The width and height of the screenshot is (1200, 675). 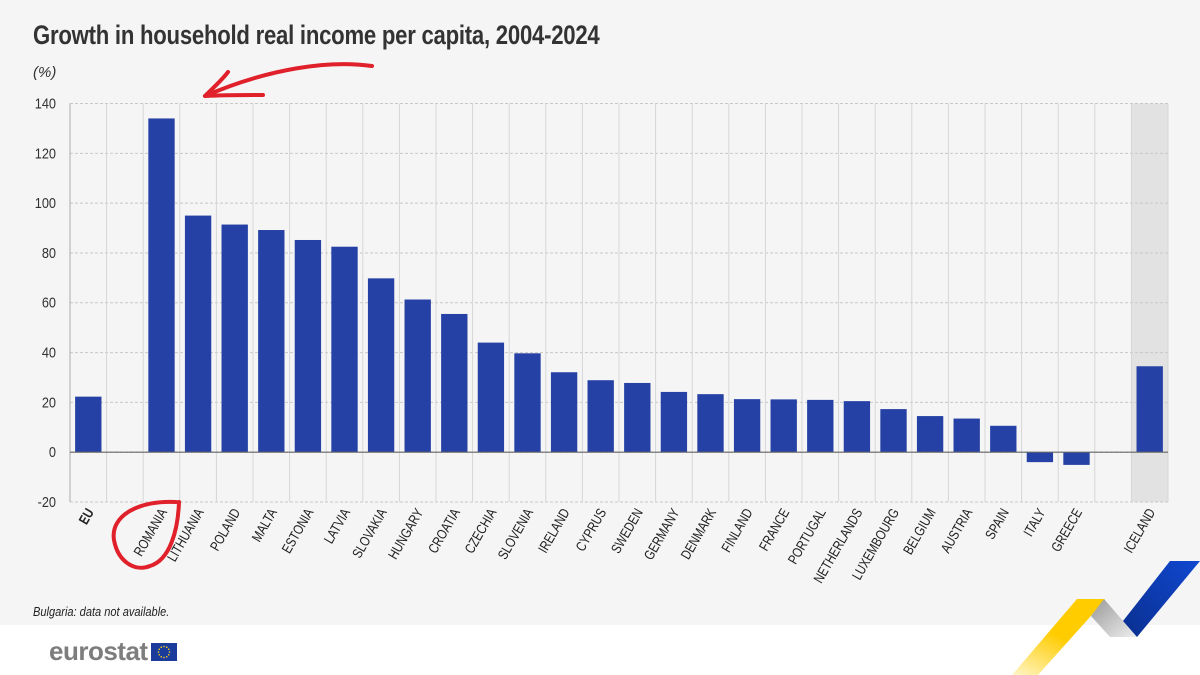 What do you see at coordinates (369, 533) in the screenshot?
I see `x-tick-label: SLOVAKIA` at bounding box center [369, 533].